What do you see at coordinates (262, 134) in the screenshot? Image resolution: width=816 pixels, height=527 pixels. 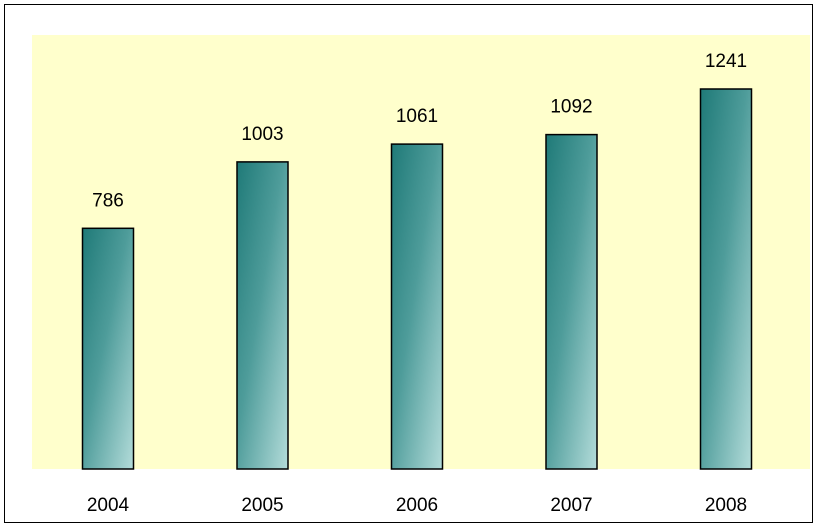 I see `data-label-2005: 1003` at bounding box center [262, 134].